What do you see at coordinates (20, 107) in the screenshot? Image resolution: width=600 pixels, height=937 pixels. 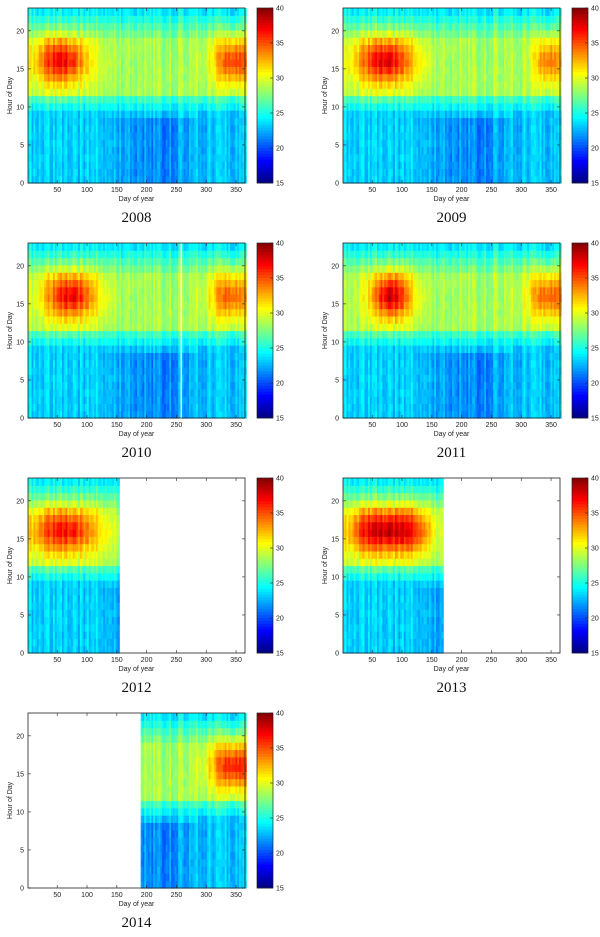 I see `y-tick-label: 10` at bounding box center [20, 107].